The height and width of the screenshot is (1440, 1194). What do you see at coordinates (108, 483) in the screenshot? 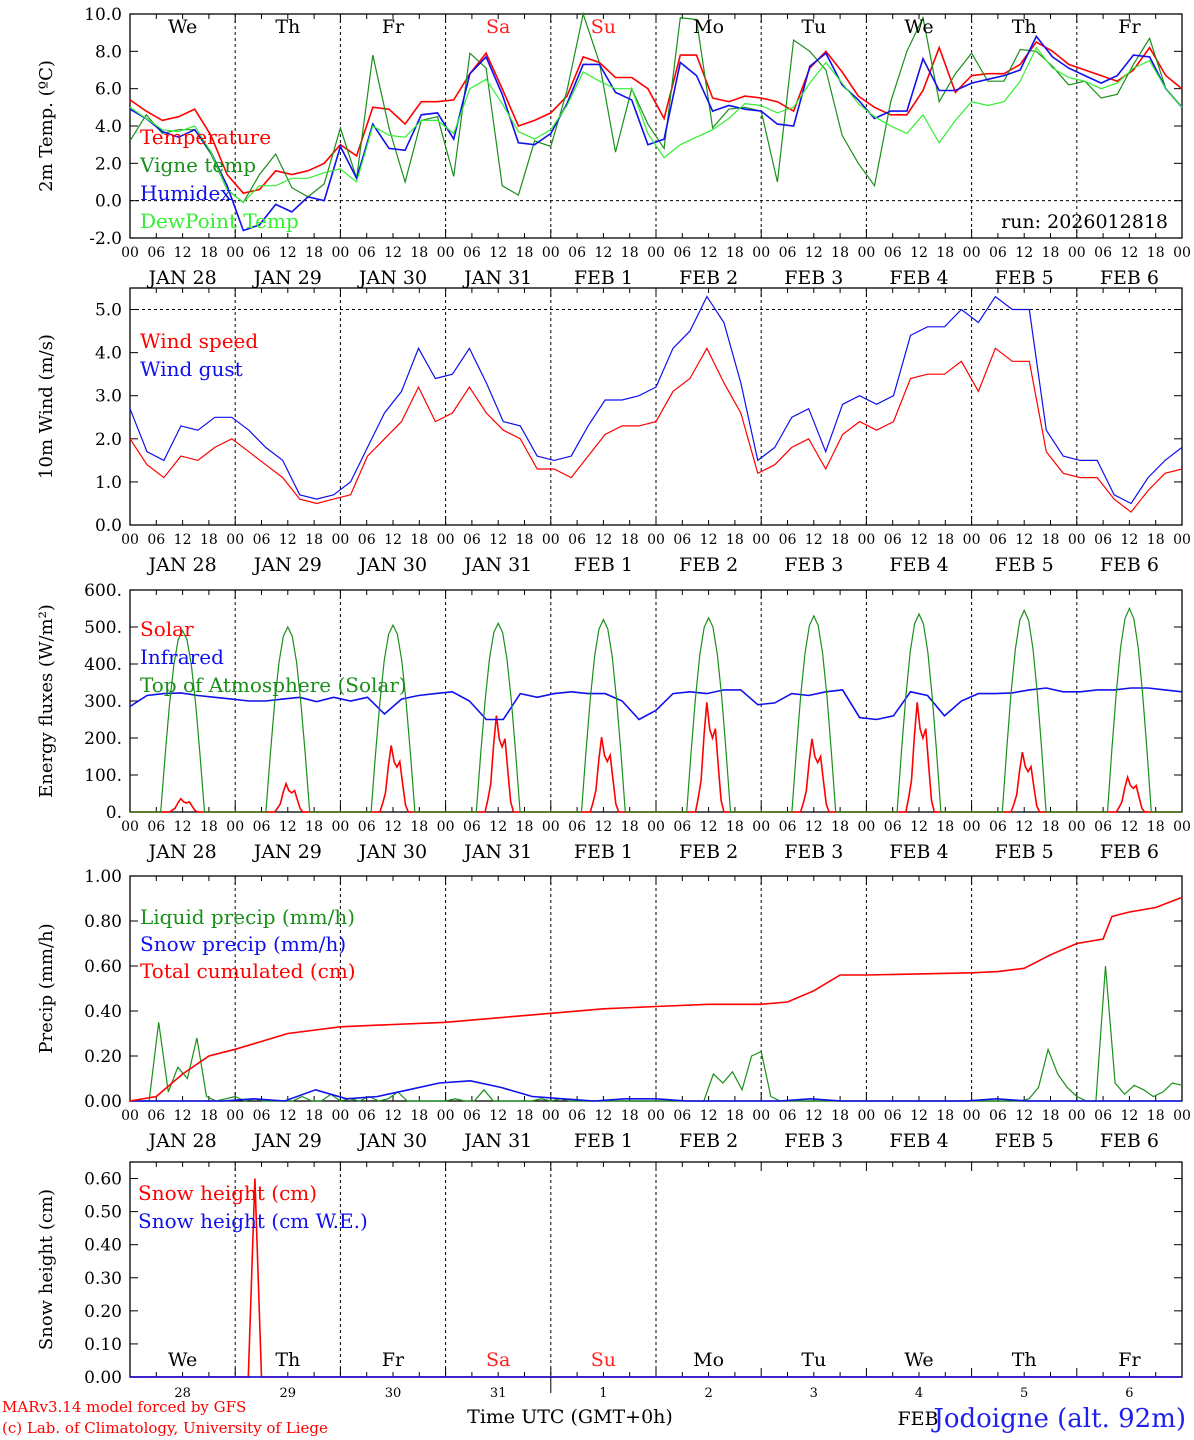
I see `y-tick-label: 1.0` at bounding box center [108, 483].